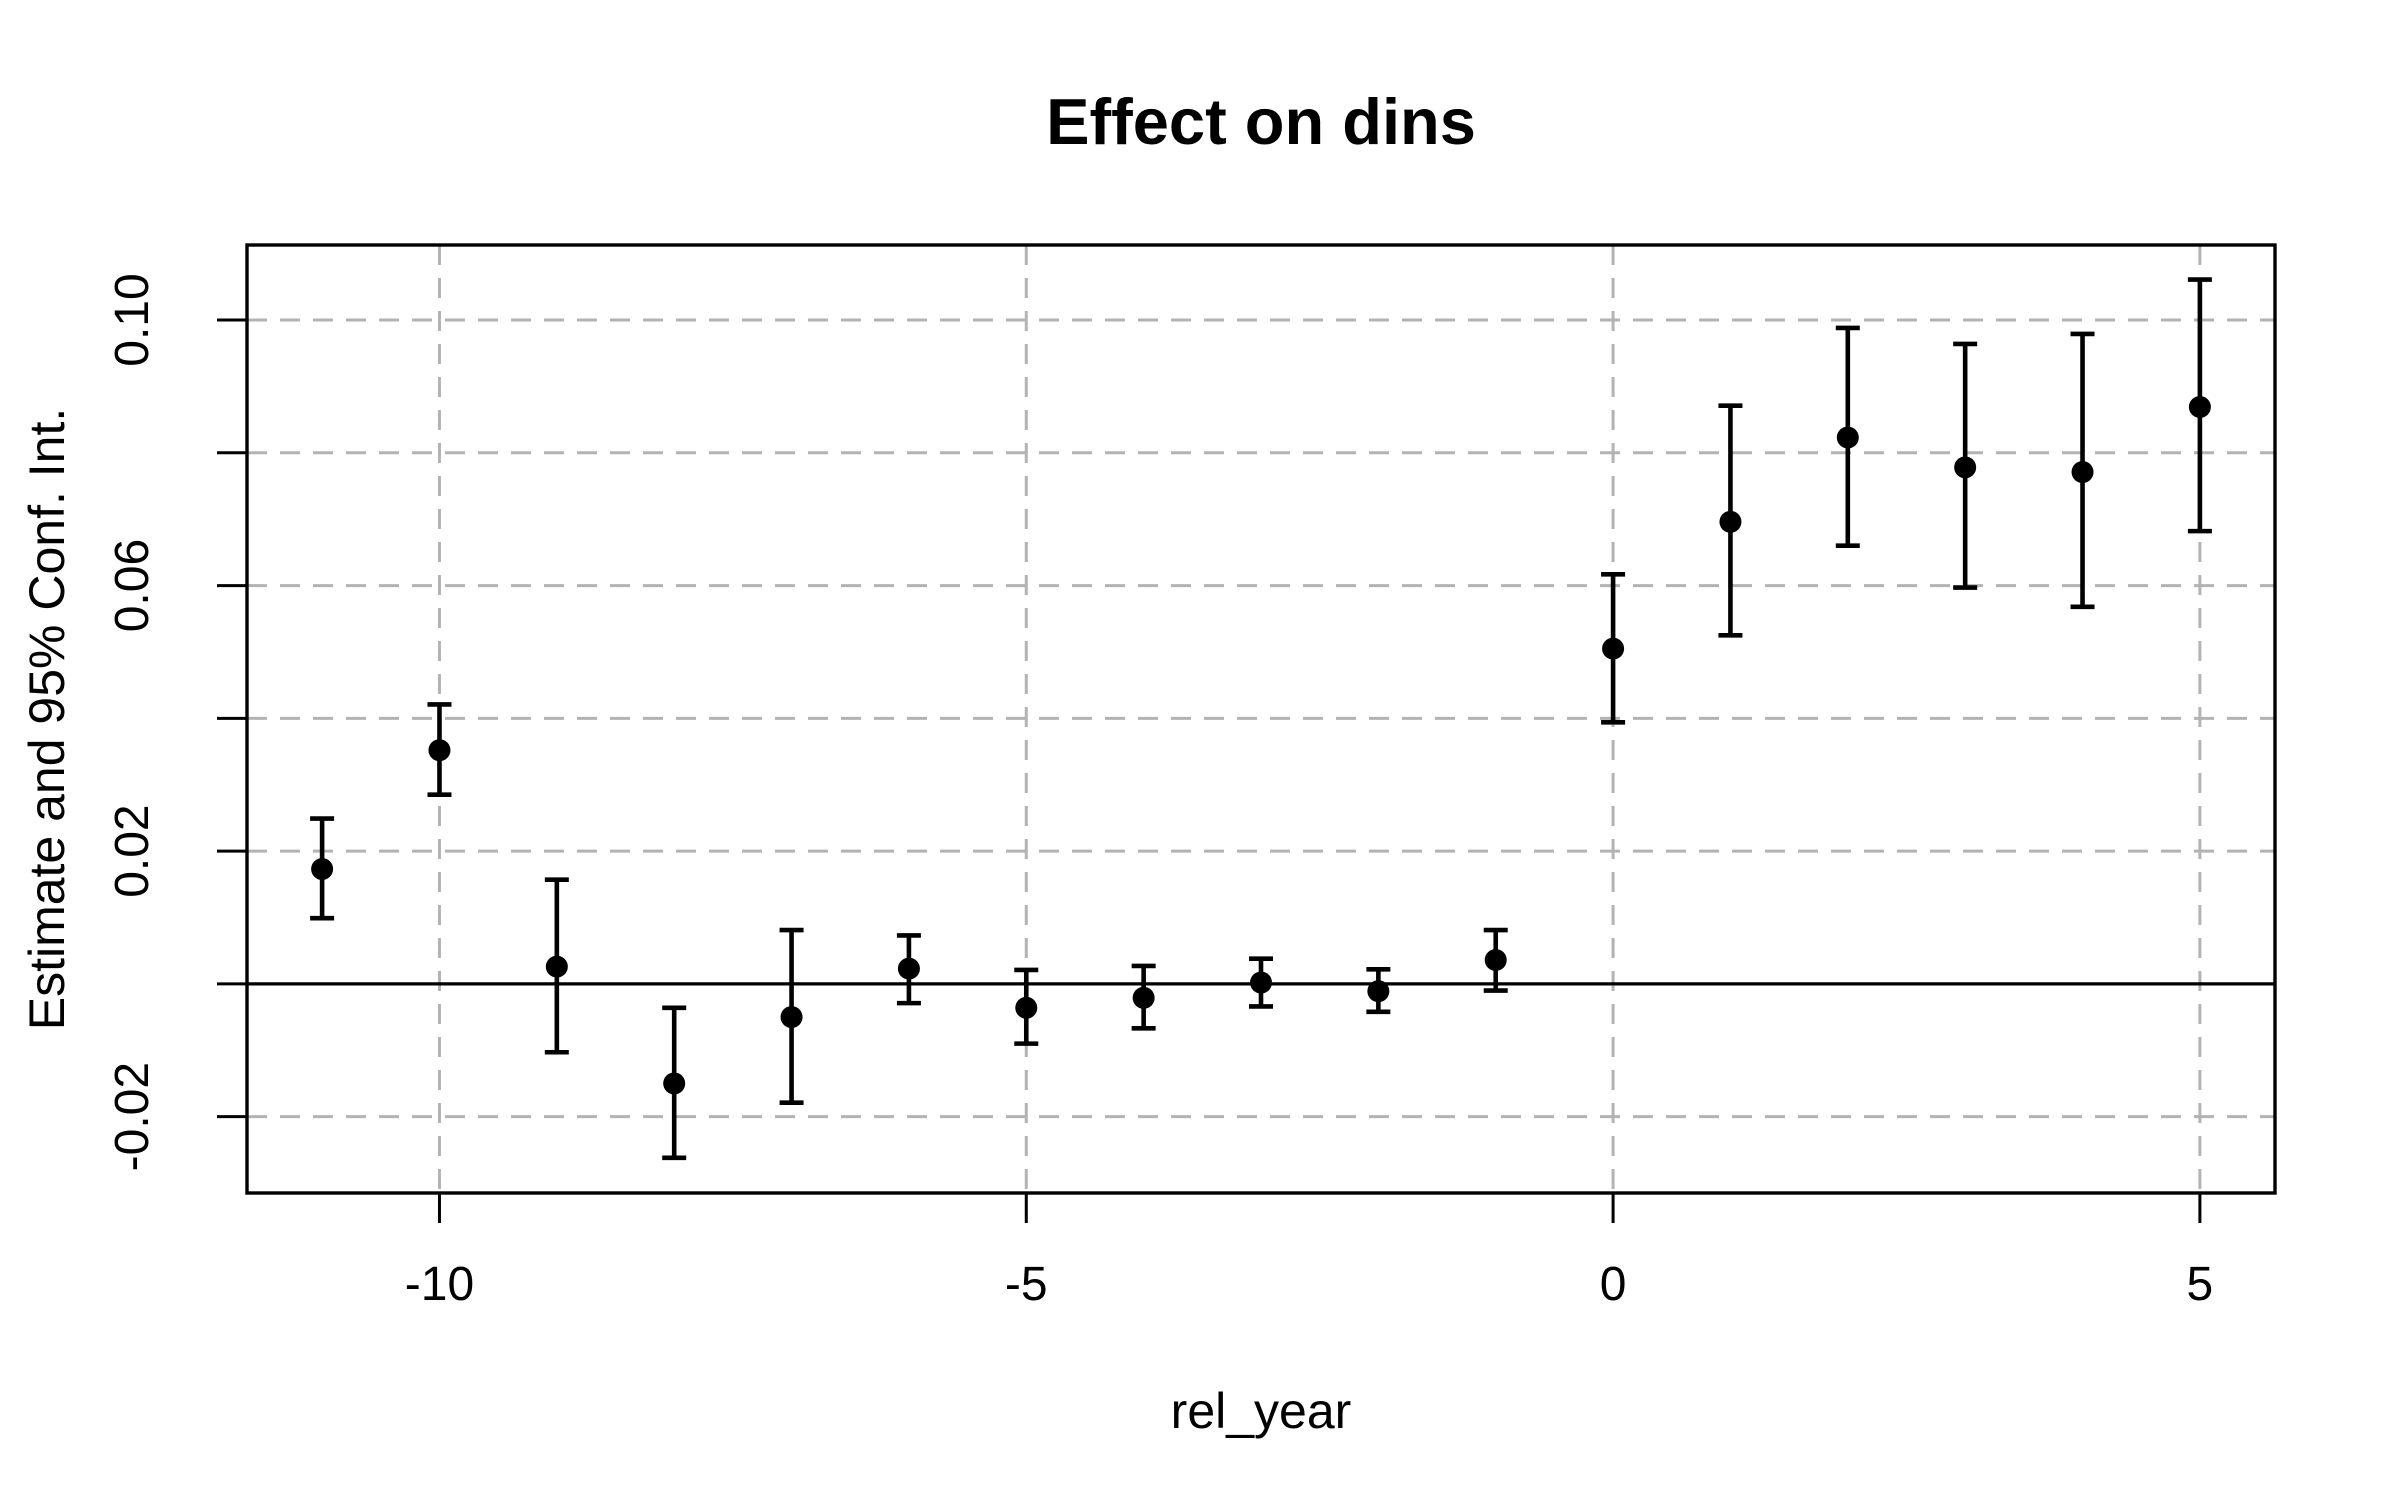 This screenshot has height=1500, width=2400. What do you see at coordinates (1261, 121) in the screenshot?
I see `chart-title: Effect on dins` at bounding box center [1261, 121].